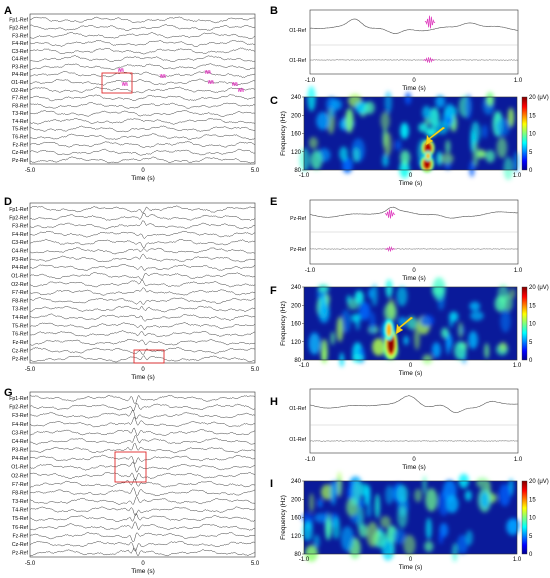  I want to click on colorbar-label: 0, so click(531, 555).